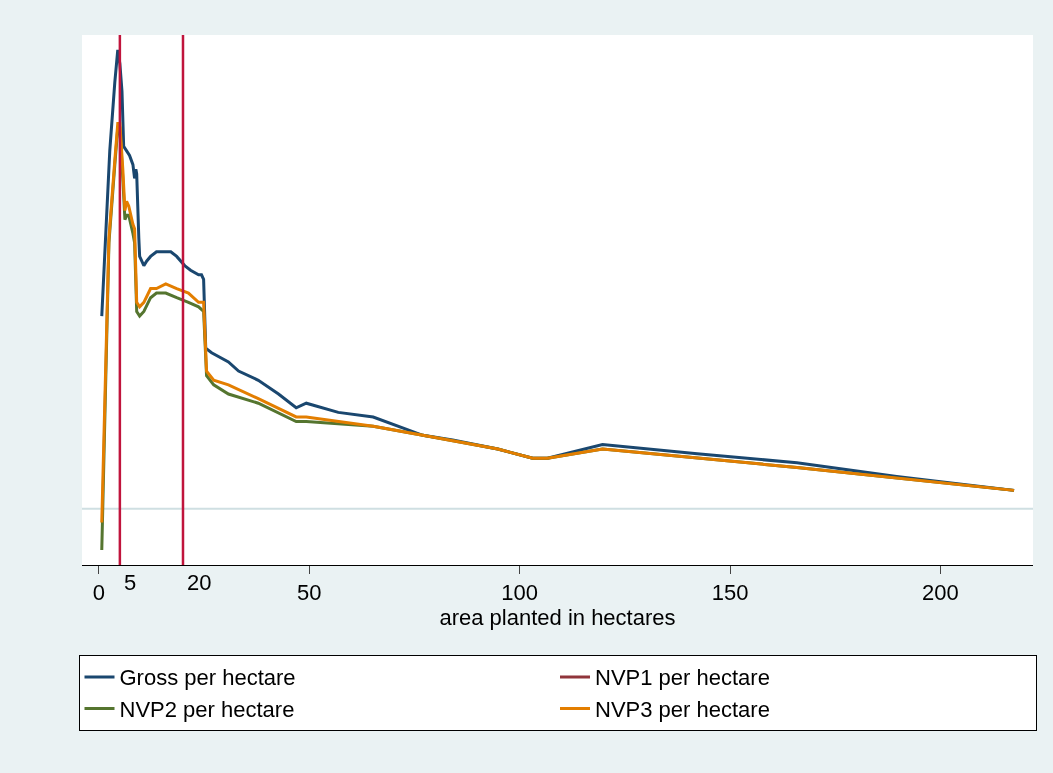 The width and height of the screenshot is (1053, 773). Describe the element at coordinates (519, 593) in the screenshot. I see `x-tick-label: 100` at that location.